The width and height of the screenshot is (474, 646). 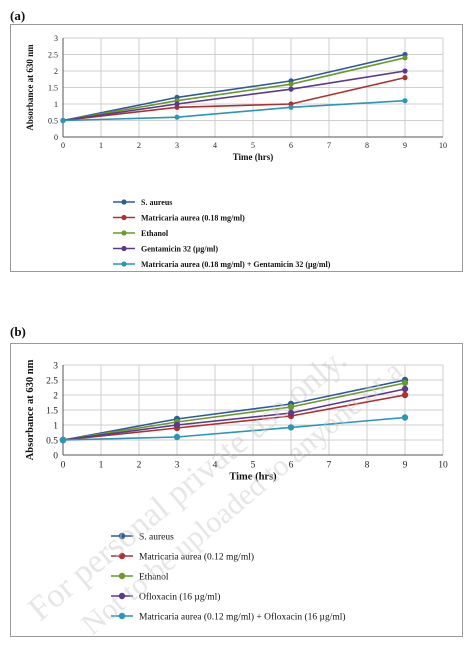 What do you see at coordinates (196, 556) in the screenshot?
I see `legend-label-2: Matricaria aurea (0.12 mg/ml)` at bounding box center [196, 556].